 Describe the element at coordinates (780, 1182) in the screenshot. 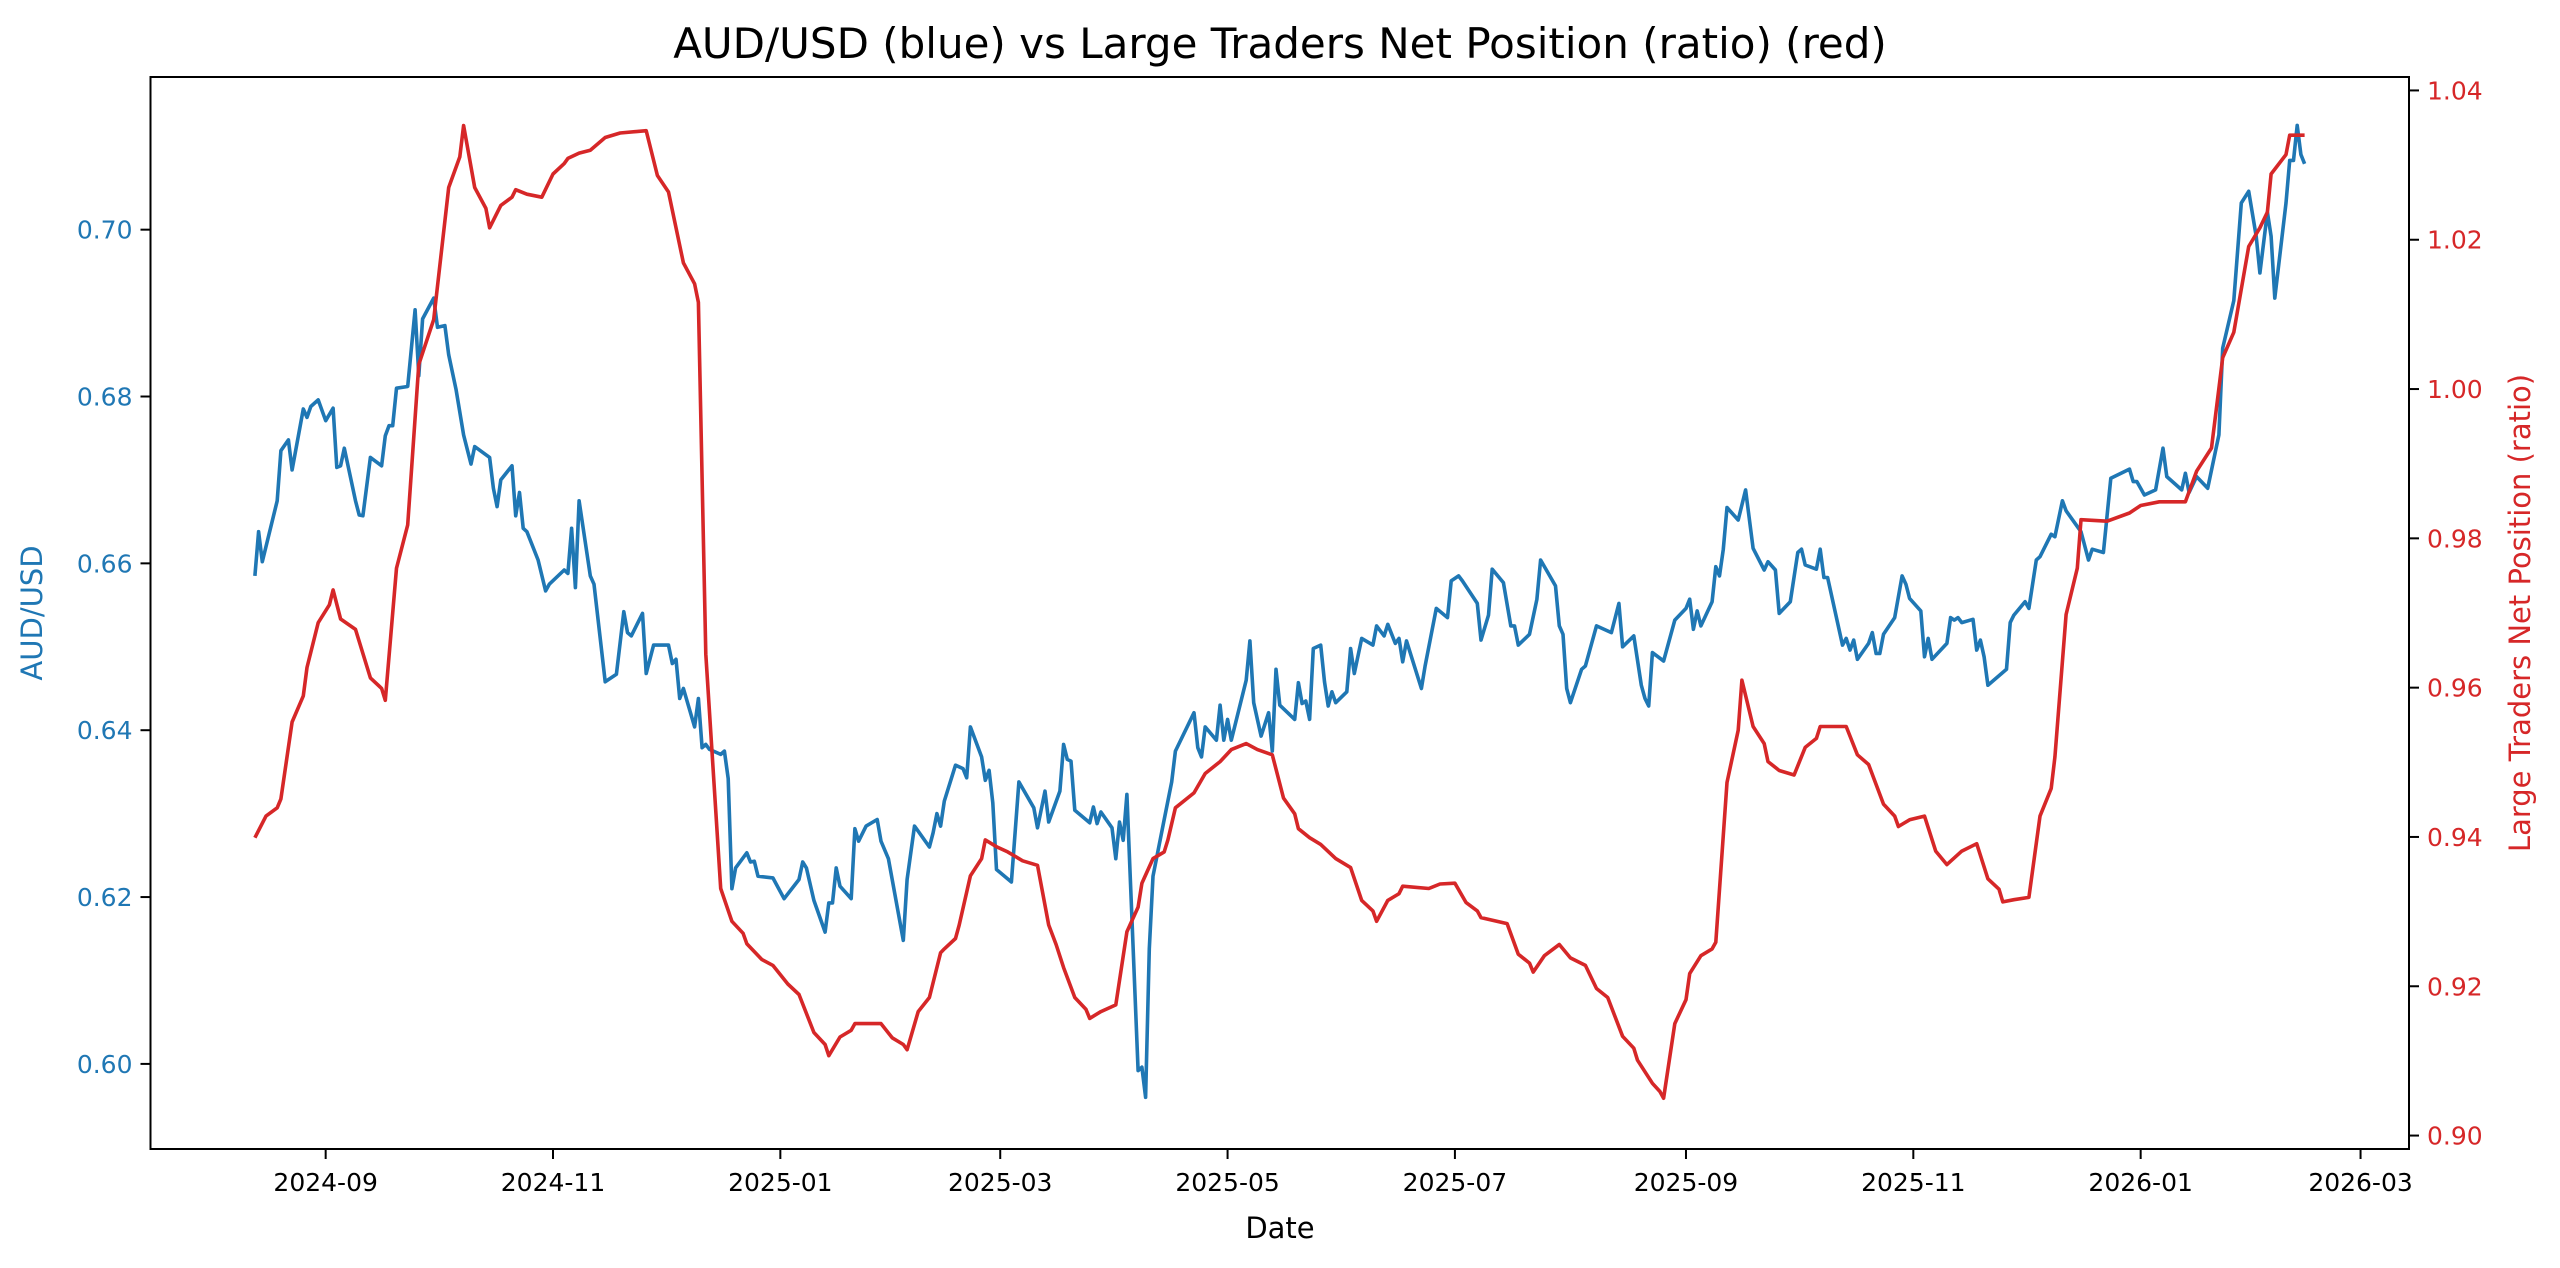

I see `x-tick-label: 2025-01` at that location.